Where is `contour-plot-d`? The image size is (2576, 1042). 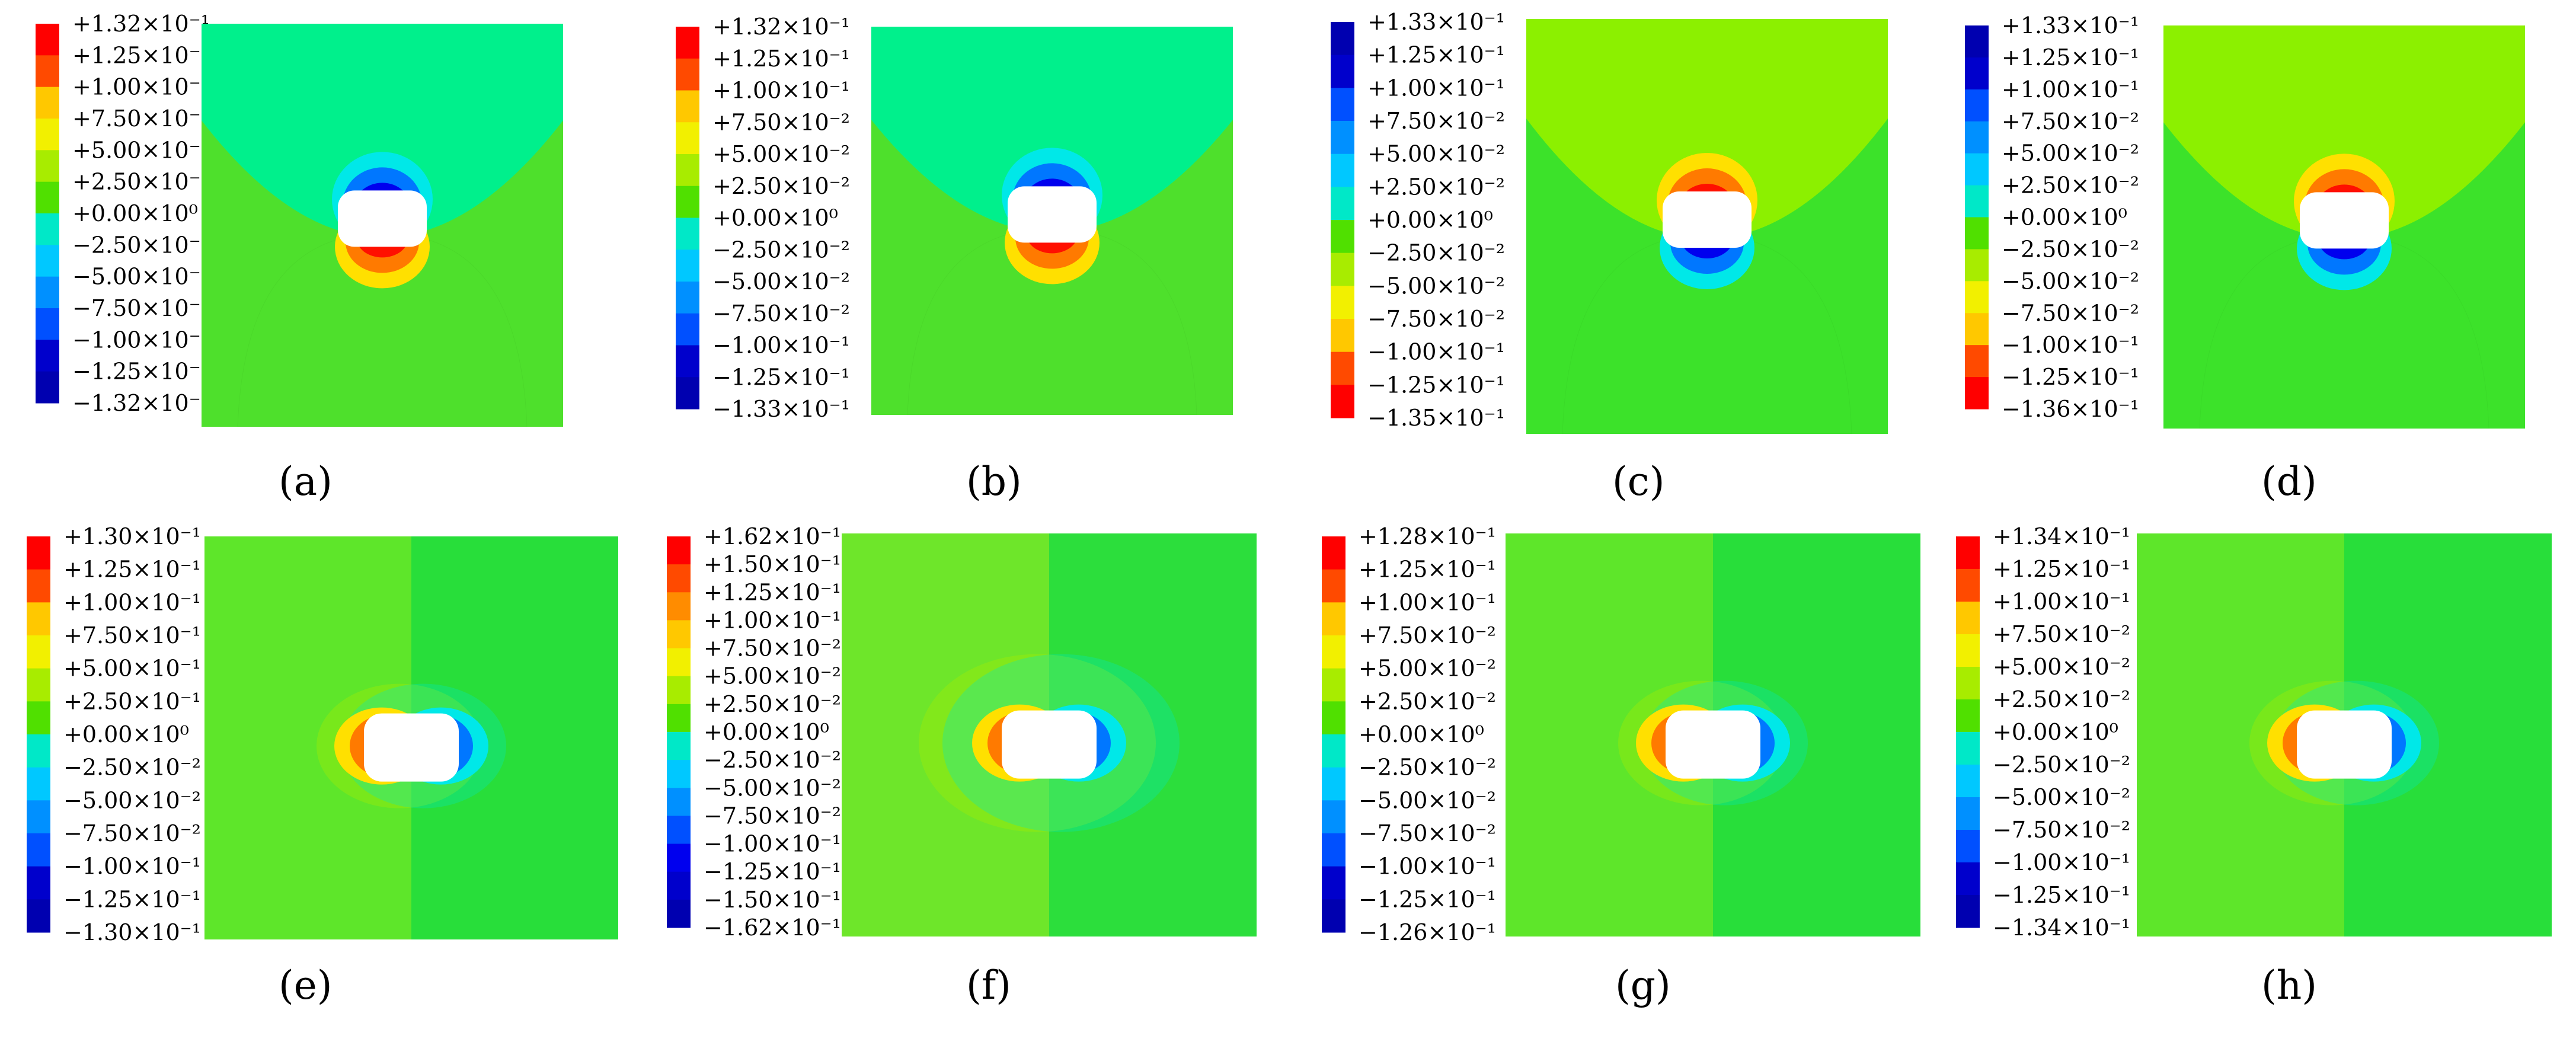
contour-plot-d is located at coordinates (2344, 227).